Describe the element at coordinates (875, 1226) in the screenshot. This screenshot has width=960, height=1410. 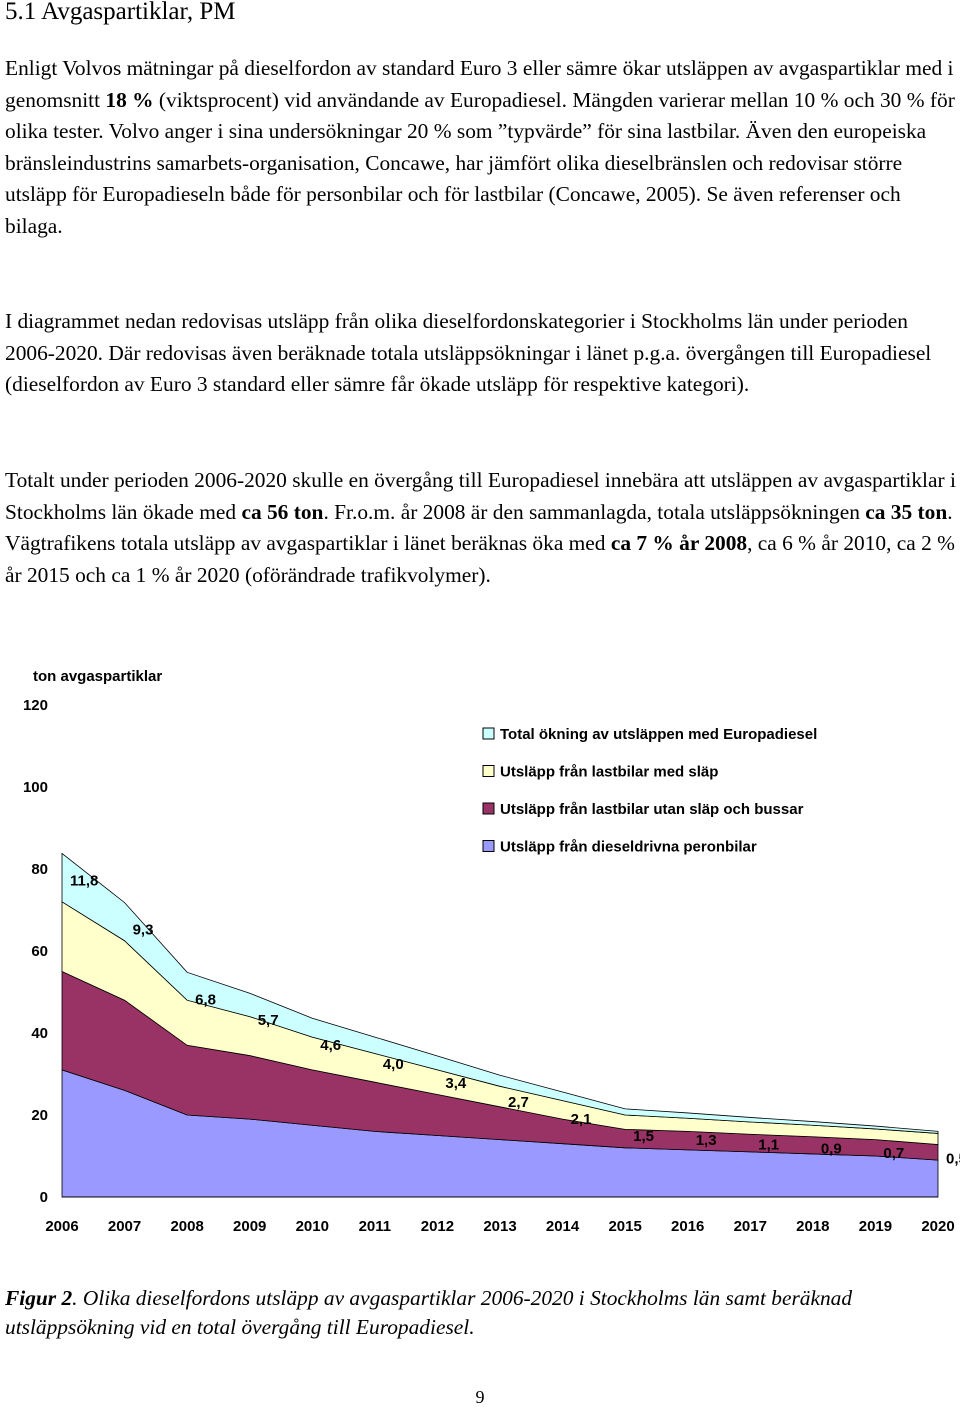
I see `x-tick-label: 2019` at that location.